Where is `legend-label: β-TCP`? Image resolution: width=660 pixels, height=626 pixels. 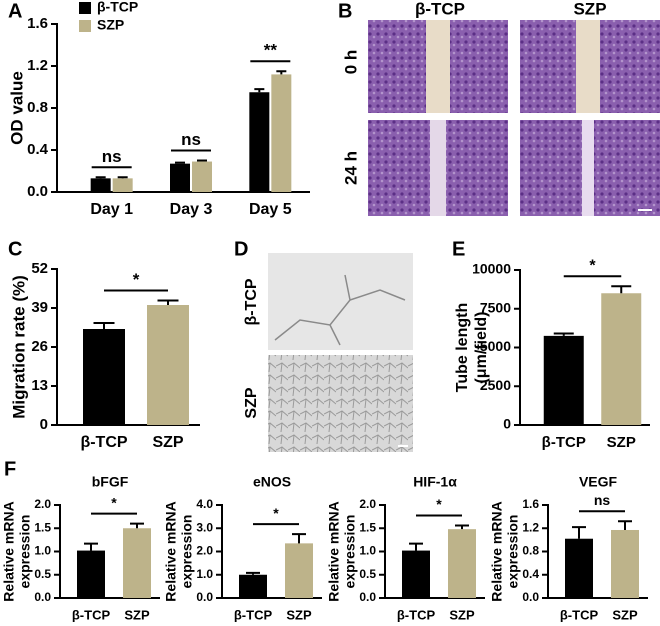 legend-label: β-TCP is located at coordinates (117, 7).